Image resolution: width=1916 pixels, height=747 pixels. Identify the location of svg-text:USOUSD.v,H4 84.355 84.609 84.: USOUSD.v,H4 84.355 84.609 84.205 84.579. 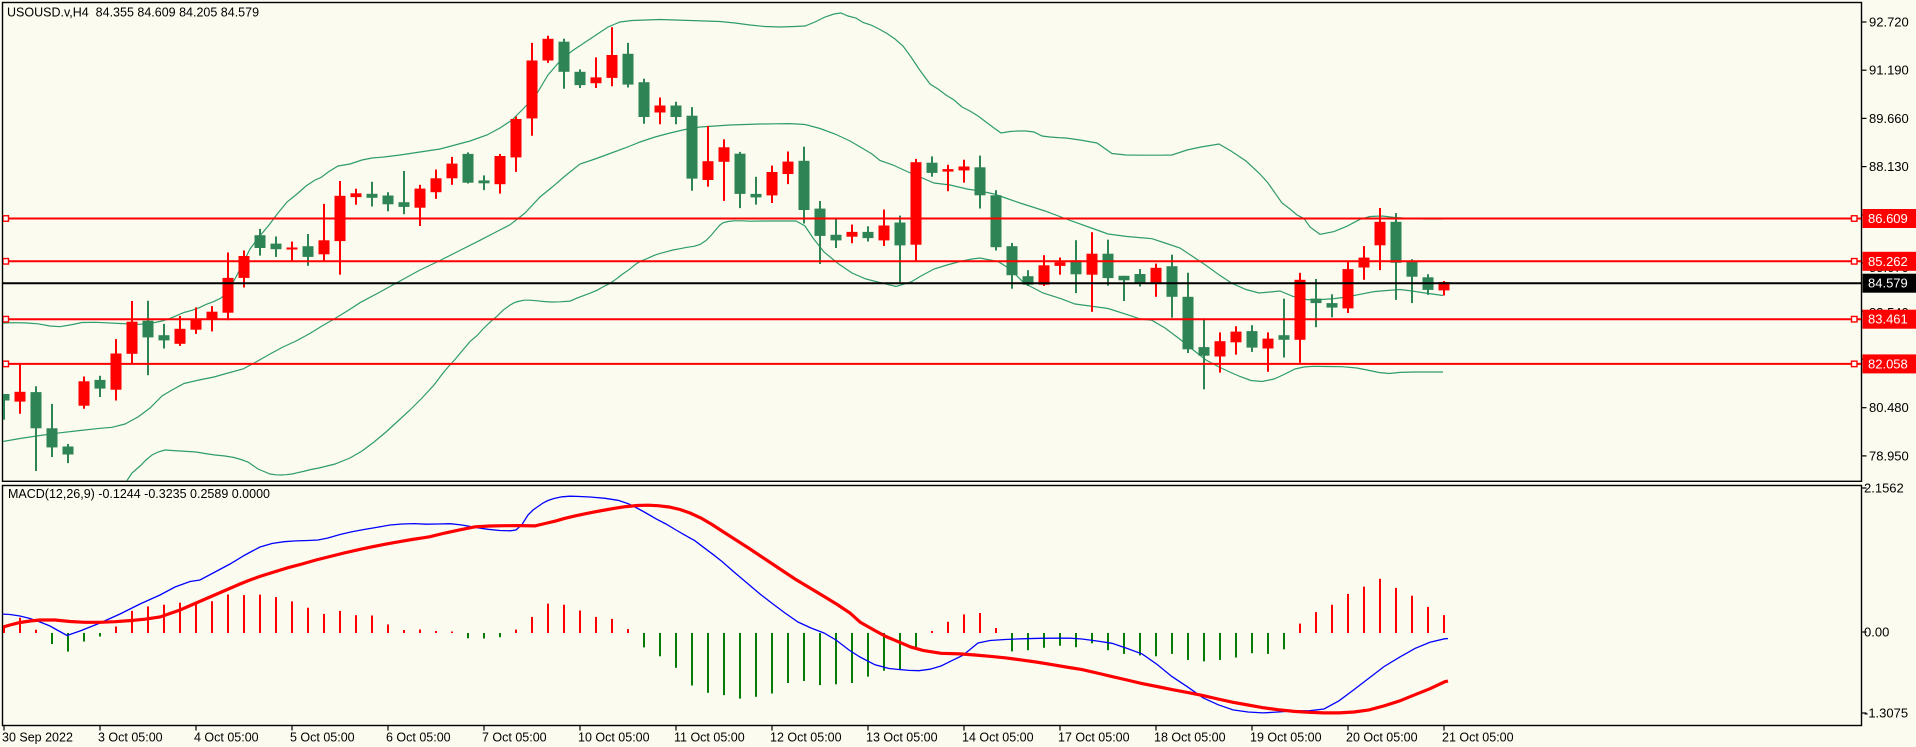
(133, 13).